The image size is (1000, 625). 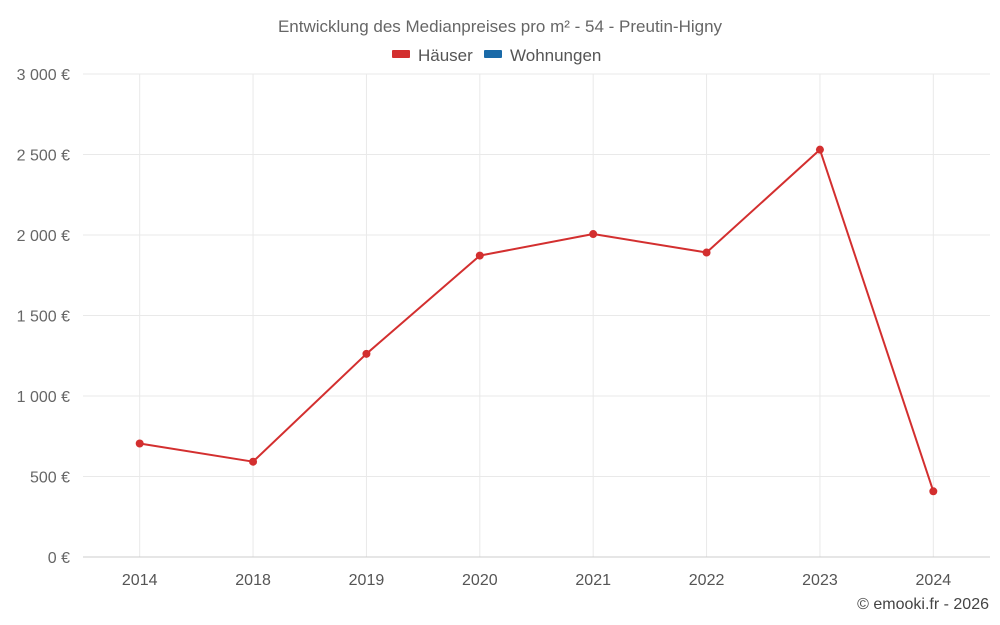 I want to click on x-tick-label: 2023, so click(x=820, y=580).